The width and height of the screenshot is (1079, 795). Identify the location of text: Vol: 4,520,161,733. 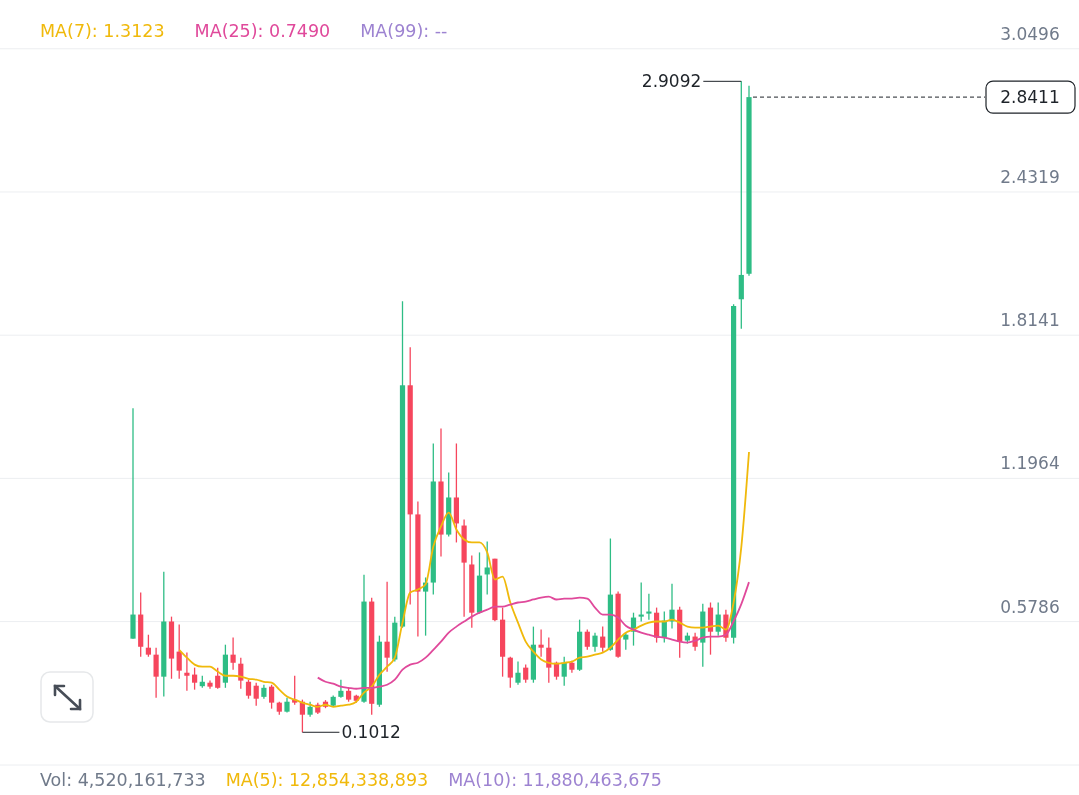
(123, 780).